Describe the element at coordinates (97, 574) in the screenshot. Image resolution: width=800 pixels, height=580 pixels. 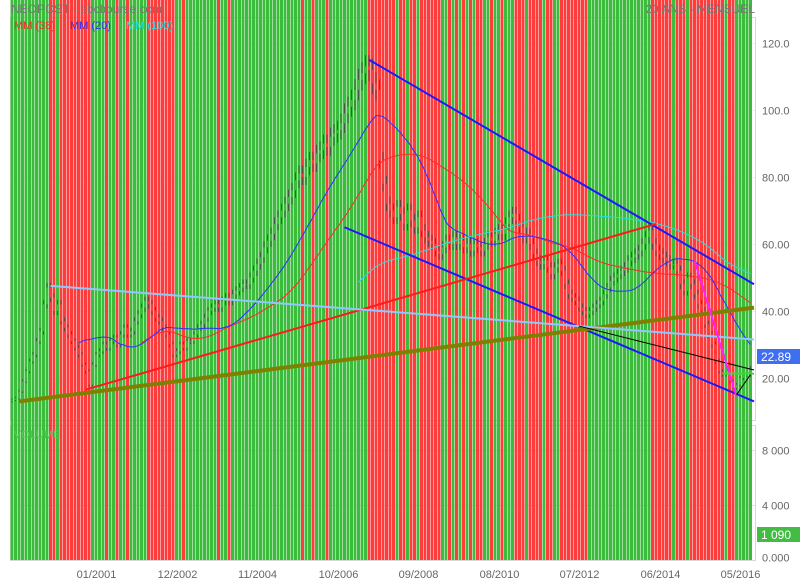
I see `x-tick-label: 01/2001` at that location.